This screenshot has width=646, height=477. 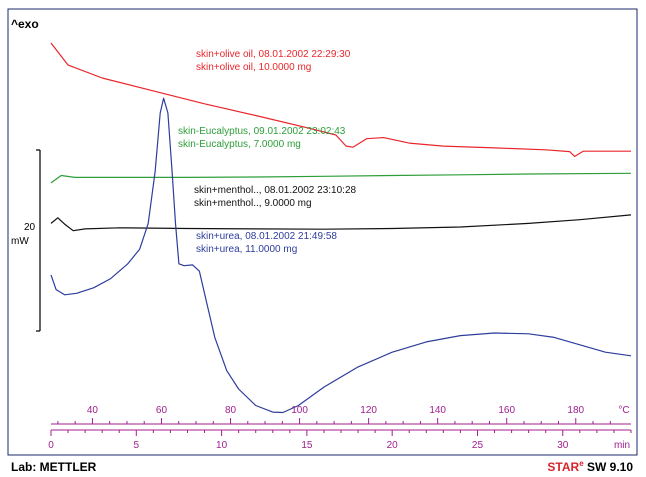 I want to click on time-tick-label: 30, so click(x=563, y=445).